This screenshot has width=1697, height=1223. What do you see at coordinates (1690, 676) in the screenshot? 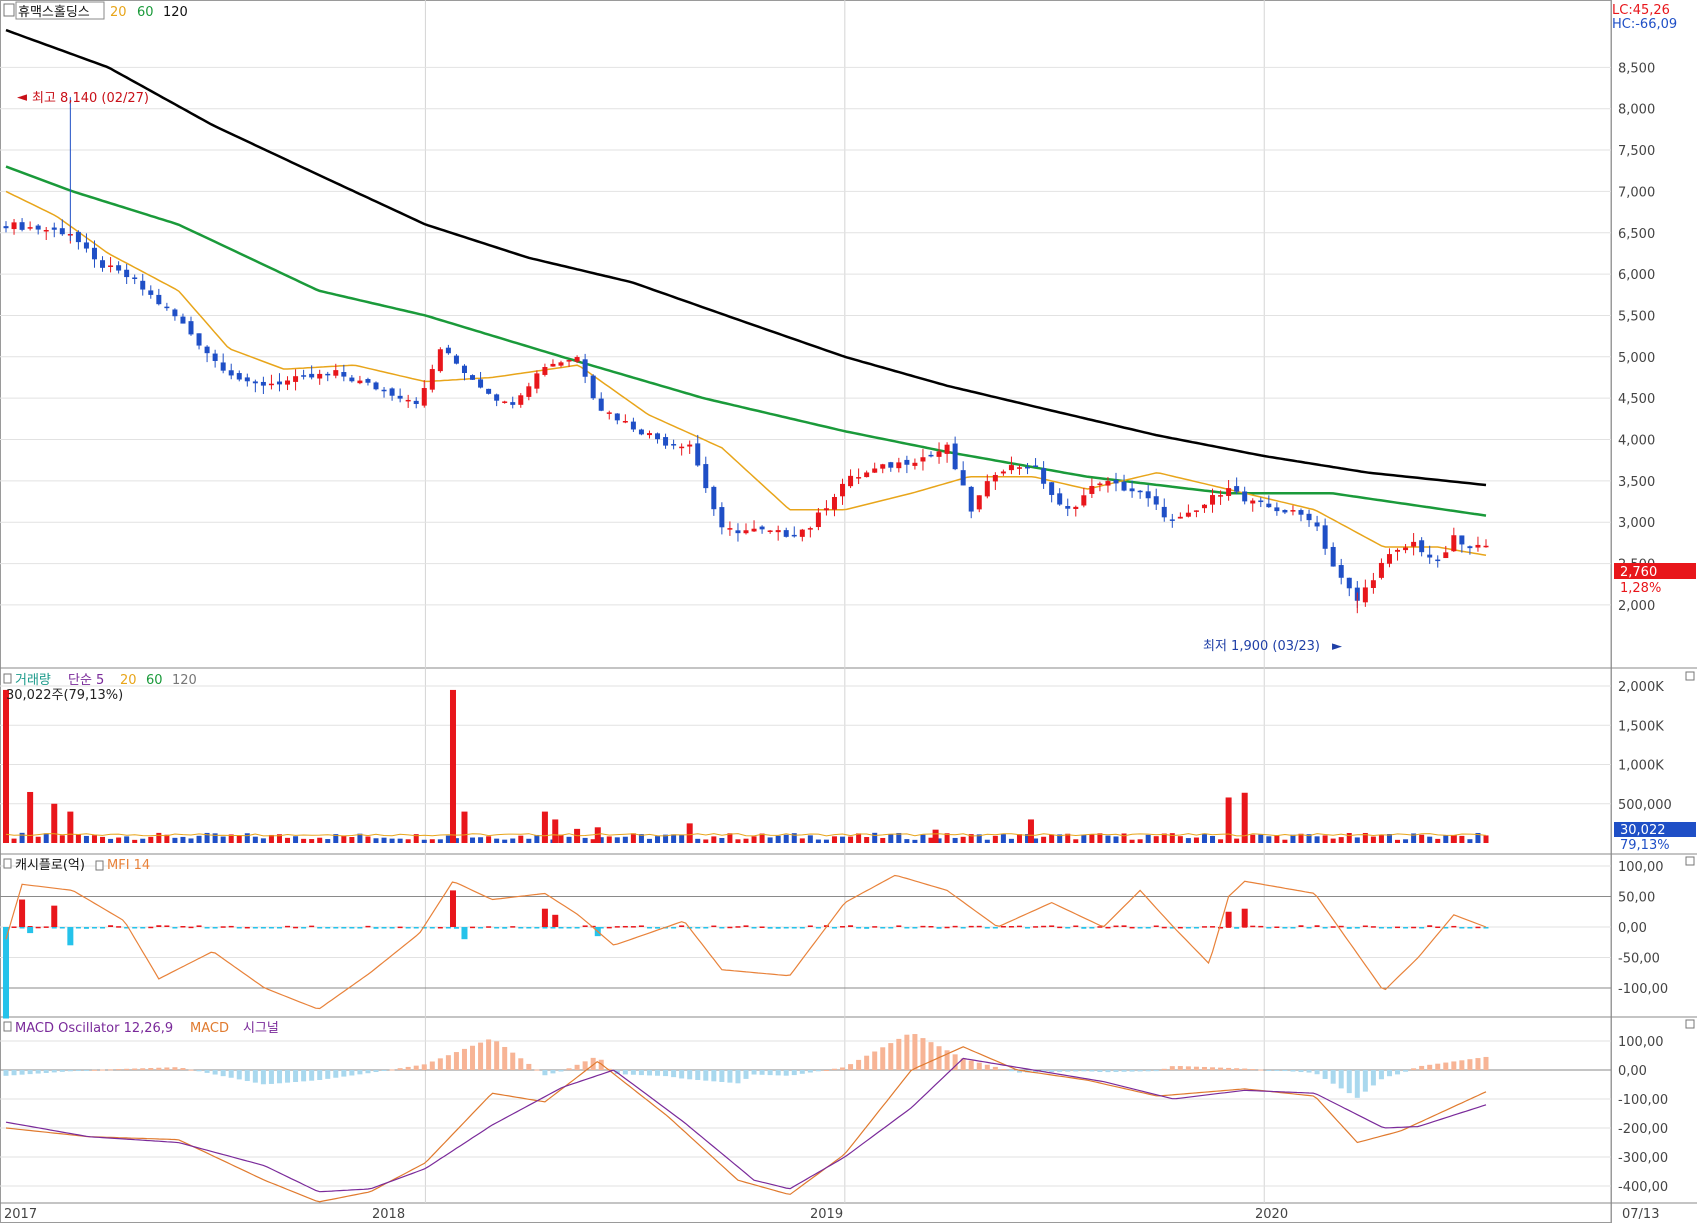
I see `volume-minimize-button` at bounding box center [1690, 676].